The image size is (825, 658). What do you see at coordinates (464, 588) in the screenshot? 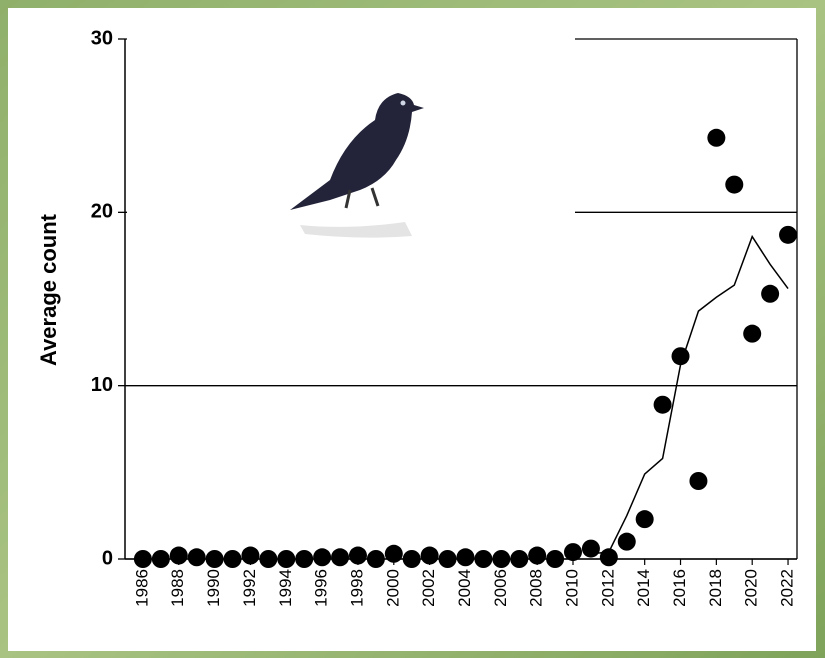
I see `x-tick-label: 2004` at bounding box center [464, 588].